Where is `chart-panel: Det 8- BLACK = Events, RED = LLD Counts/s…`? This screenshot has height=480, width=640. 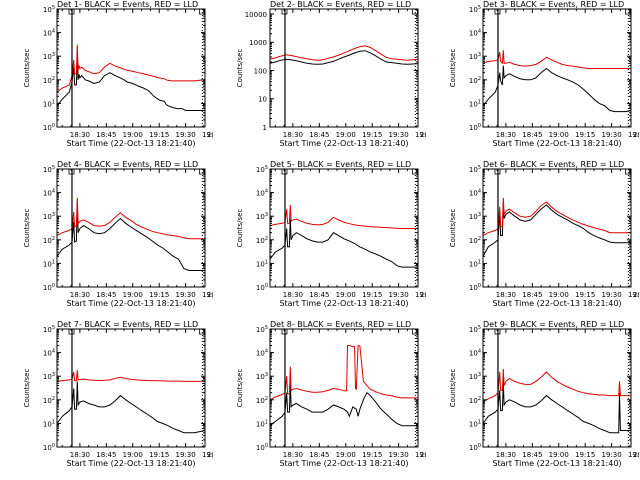
chart-panel: Det 8- BLACK = Events, RED = LLD Counts/s… is located at coordinates (331, 394).